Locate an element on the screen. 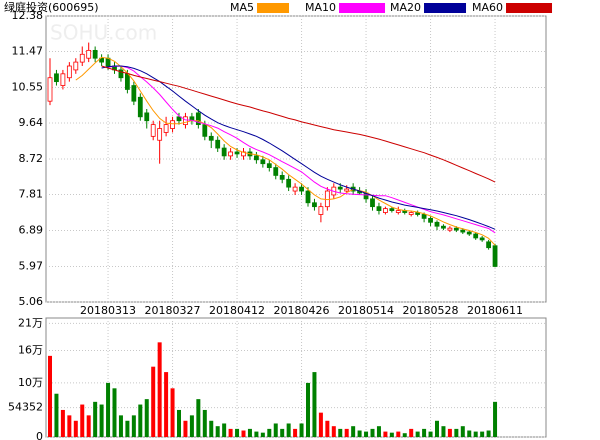  volume-tick-label: 16万 is located at coordinates (30, 349).